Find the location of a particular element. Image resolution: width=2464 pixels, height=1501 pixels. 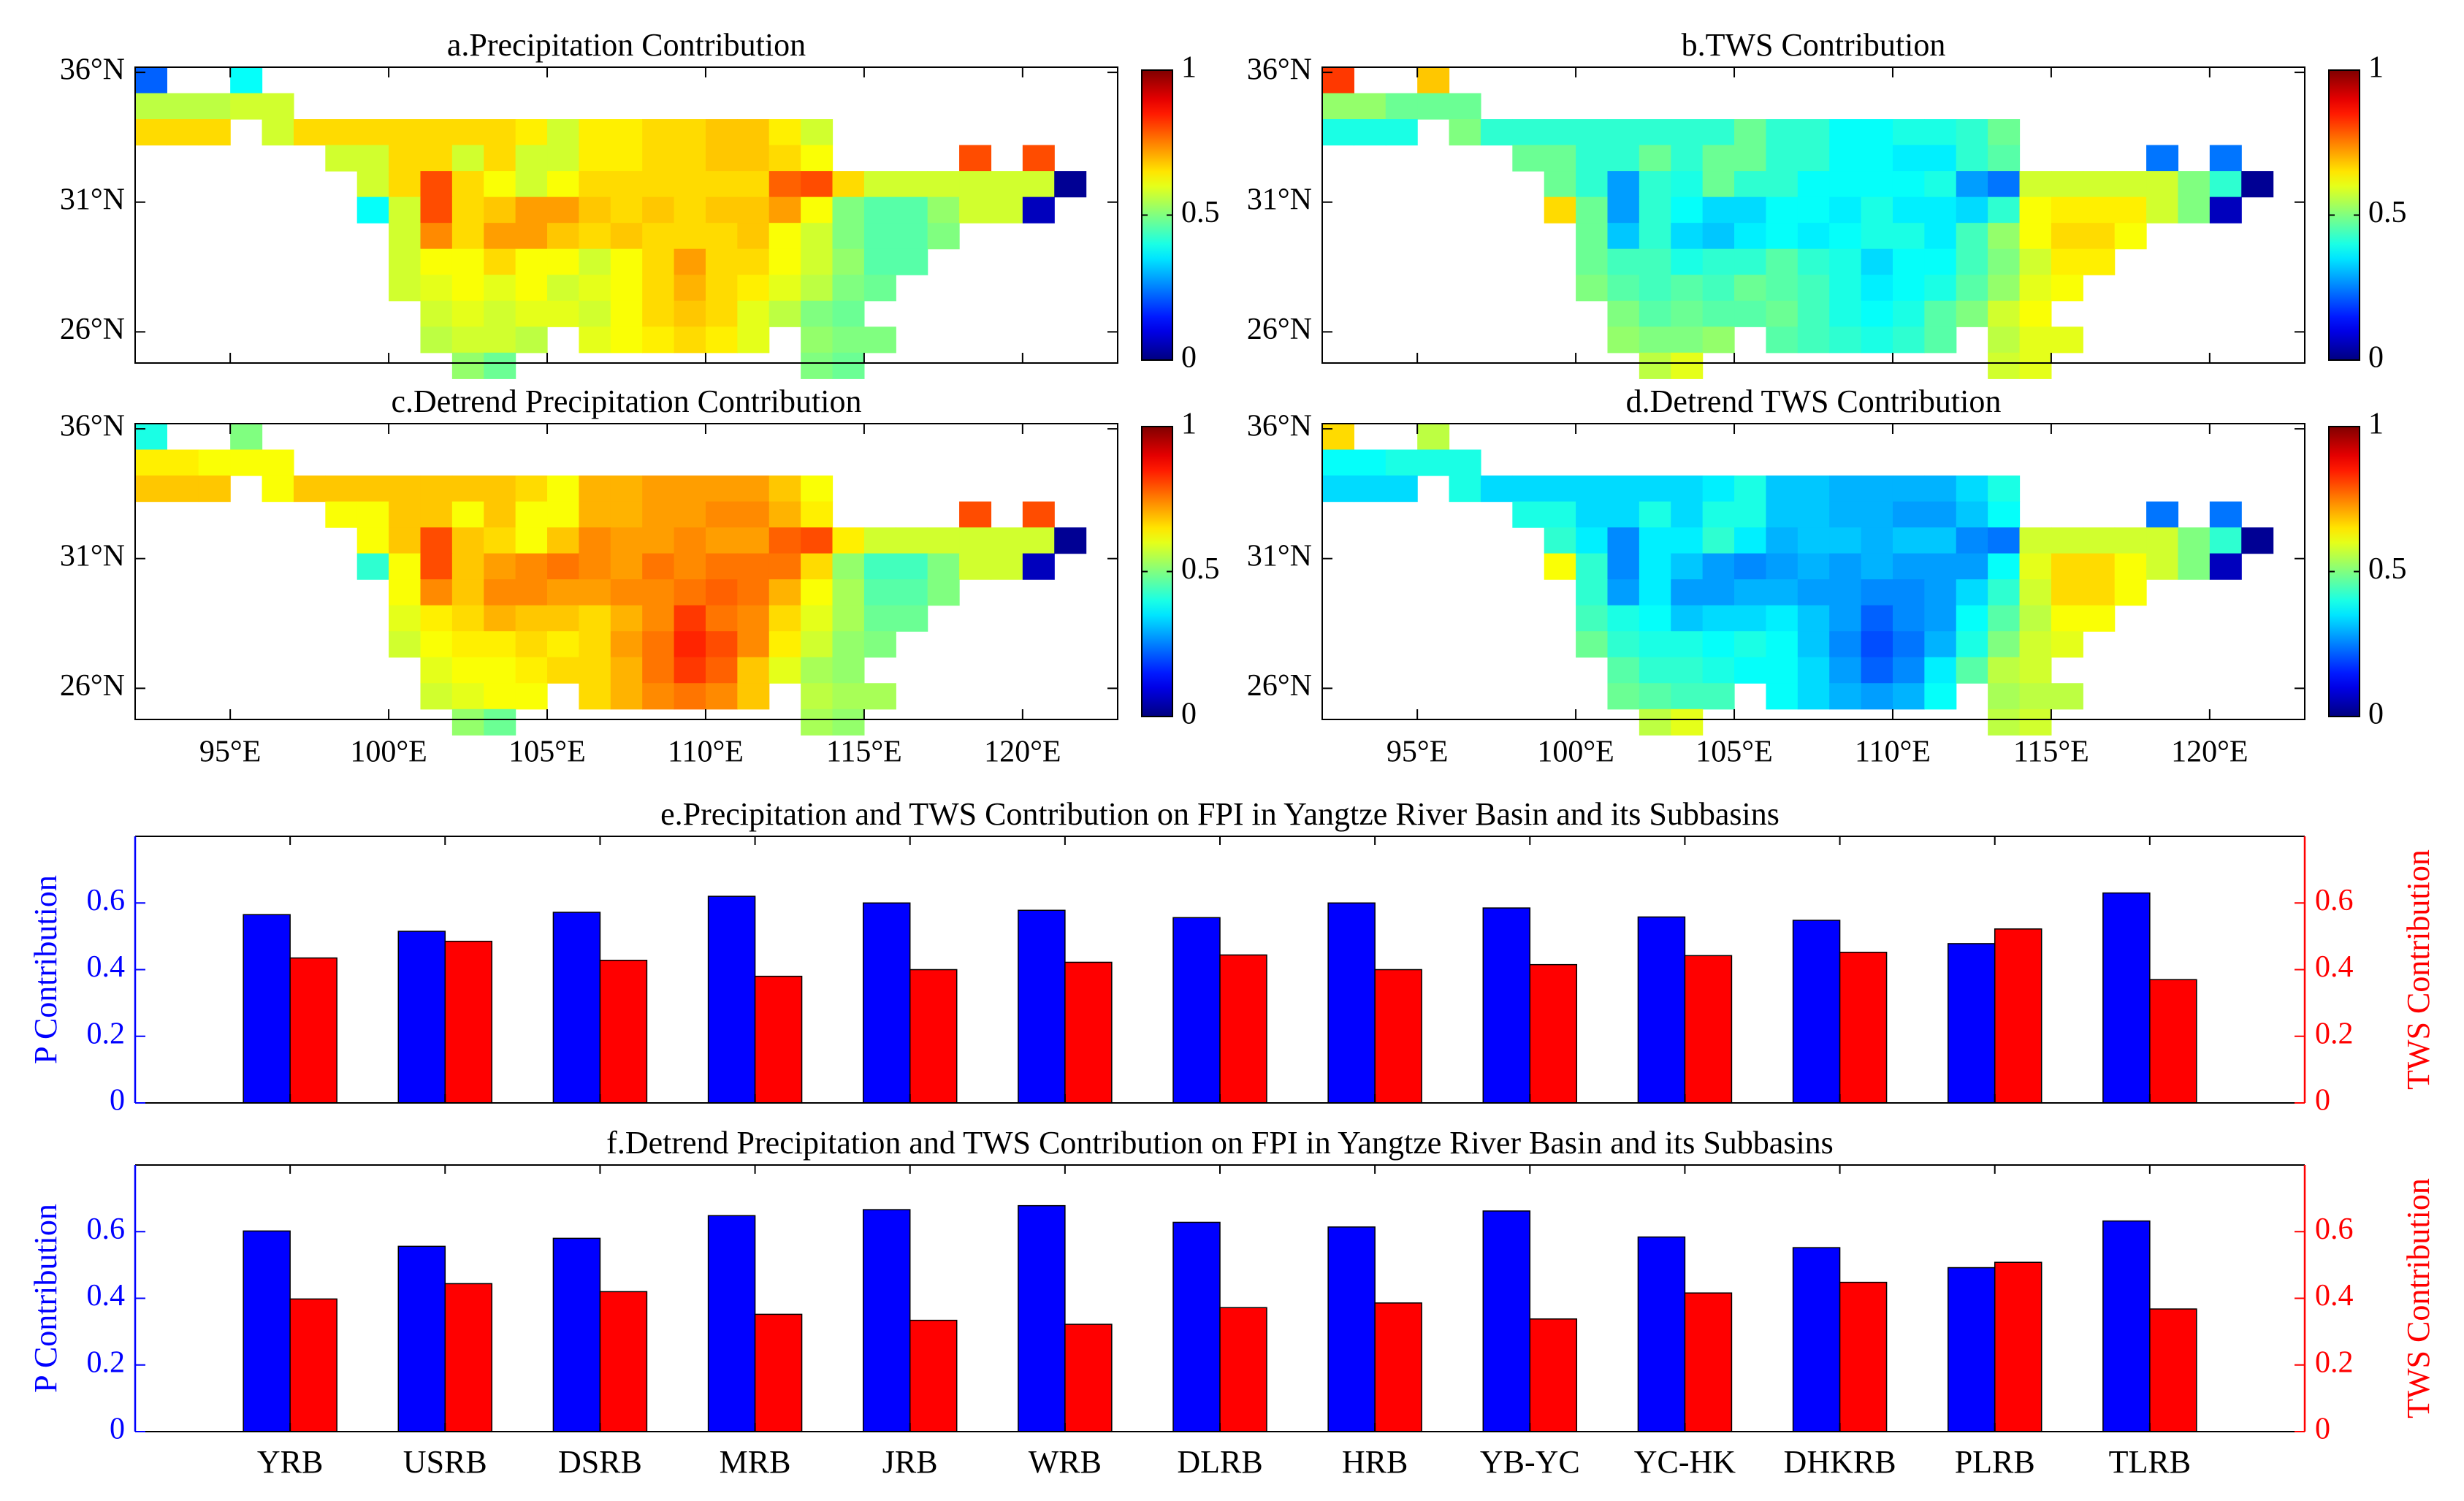

x-tick-label: MRB is located at coordinates (755, 1462).